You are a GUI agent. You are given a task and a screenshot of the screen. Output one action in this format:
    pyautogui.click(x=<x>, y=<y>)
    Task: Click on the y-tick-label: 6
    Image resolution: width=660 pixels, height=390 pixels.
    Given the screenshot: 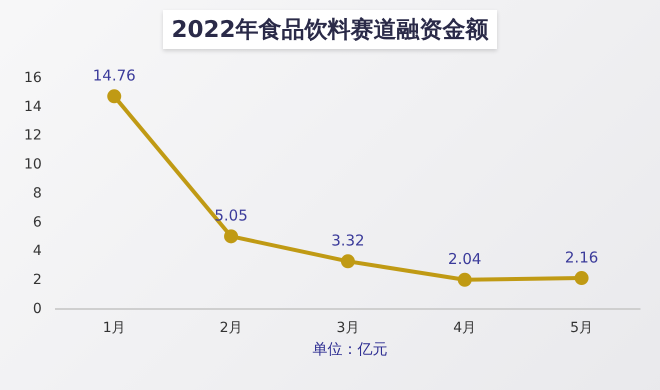 What is the action you would take?
    pyautogui.click(x=37, y=222)
    